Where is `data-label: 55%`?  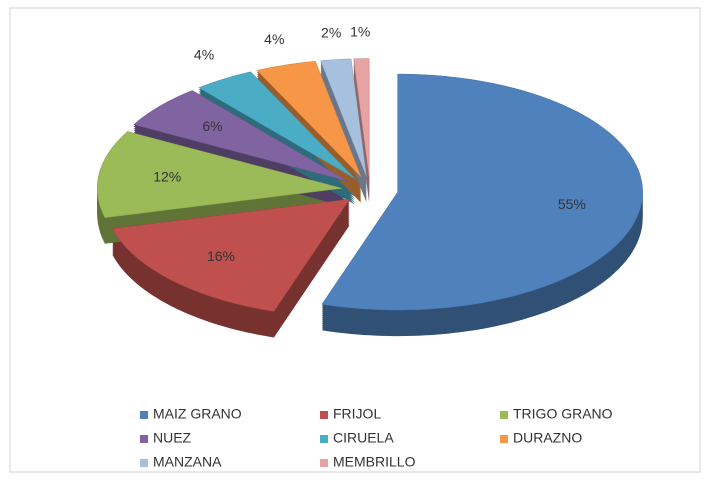 data-label: 55% is located at coordinates (572, 204).